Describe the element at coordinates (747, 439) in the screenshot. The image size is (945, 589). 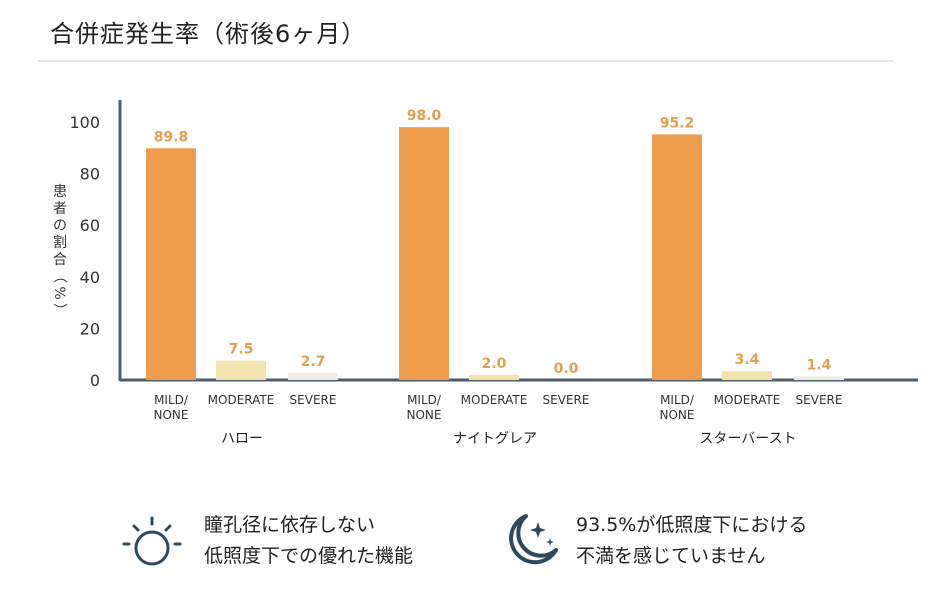
I see `group-label: スターバースト` at that location.